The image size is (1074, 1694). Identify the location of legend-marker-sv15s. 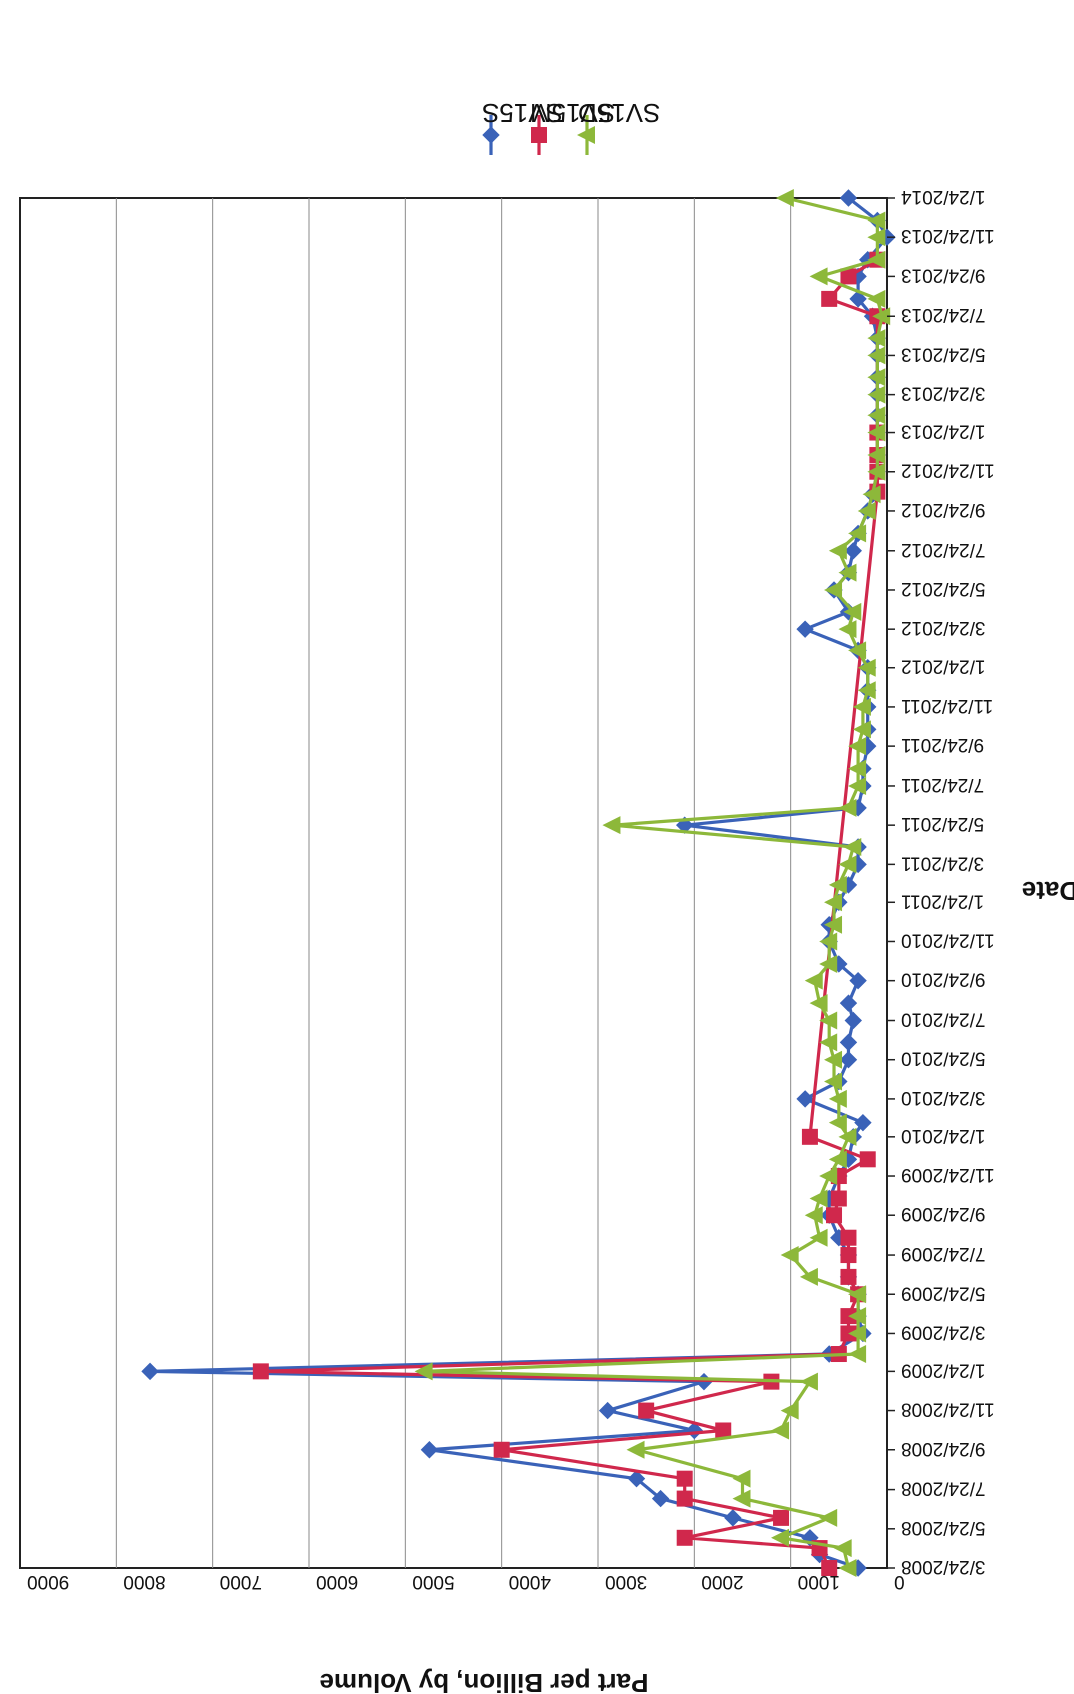
(491, 135).